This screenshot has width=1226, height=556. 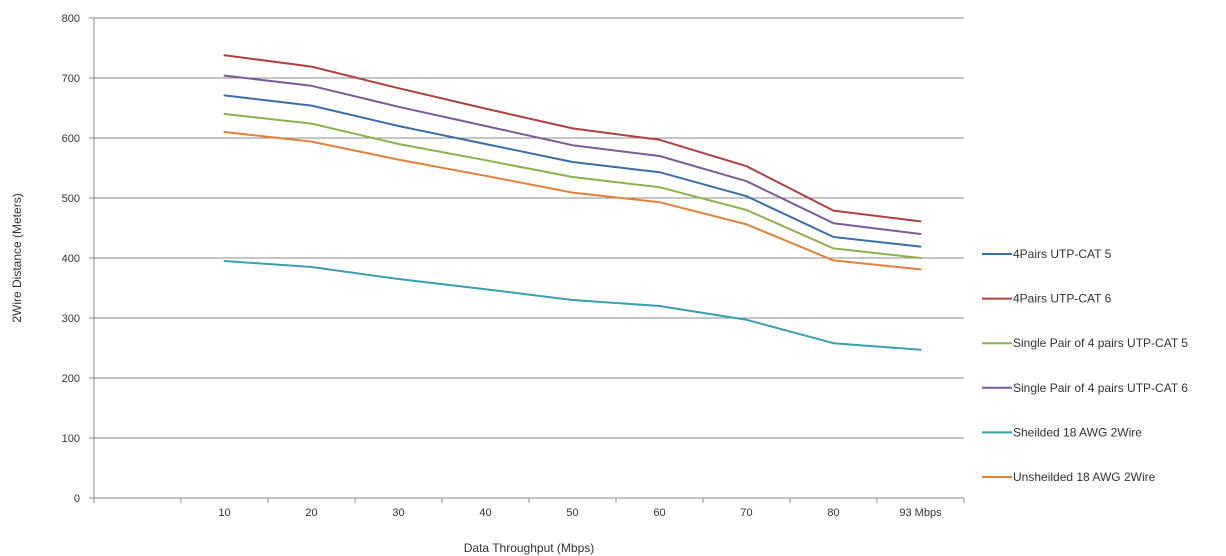 What do you see at coordinates (529, 548) in the screenshot?
I see `x-axis-title: Data Throughput (Mbps)` at bounding box center [529, 548].